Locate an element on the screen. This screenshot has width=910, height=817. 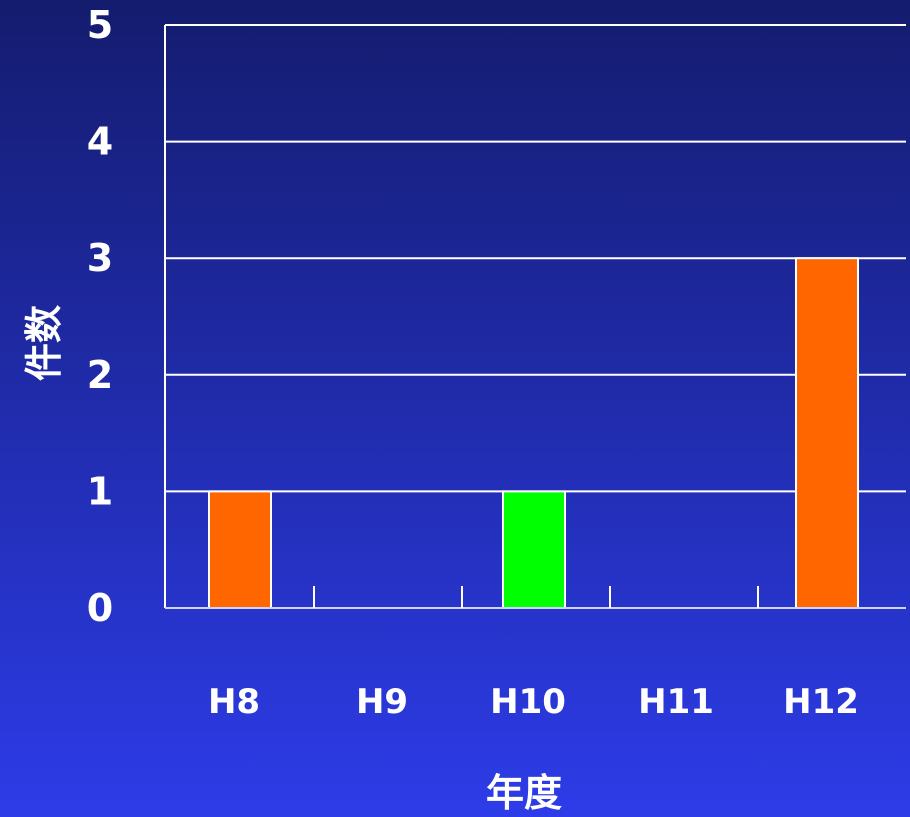
y-tick-label-2: 2 is located at coordinates (100, 375).